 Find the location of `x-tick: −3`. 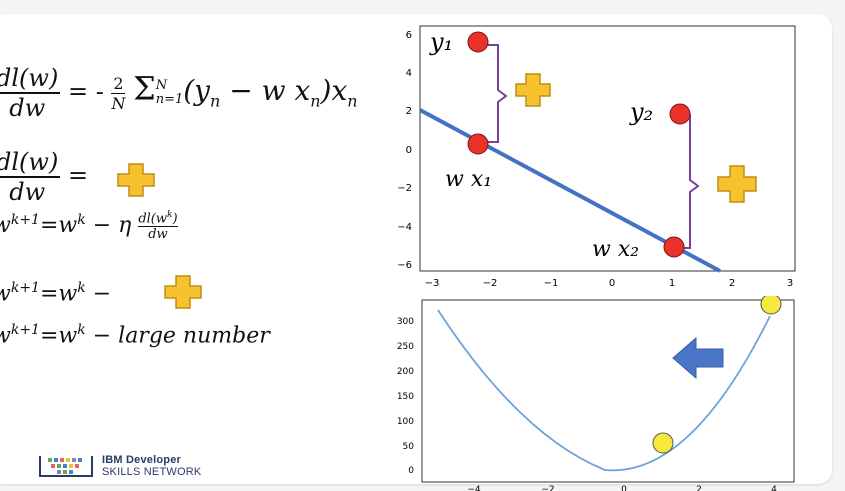

x-tick: −3 is located at coordinates (432, 283).